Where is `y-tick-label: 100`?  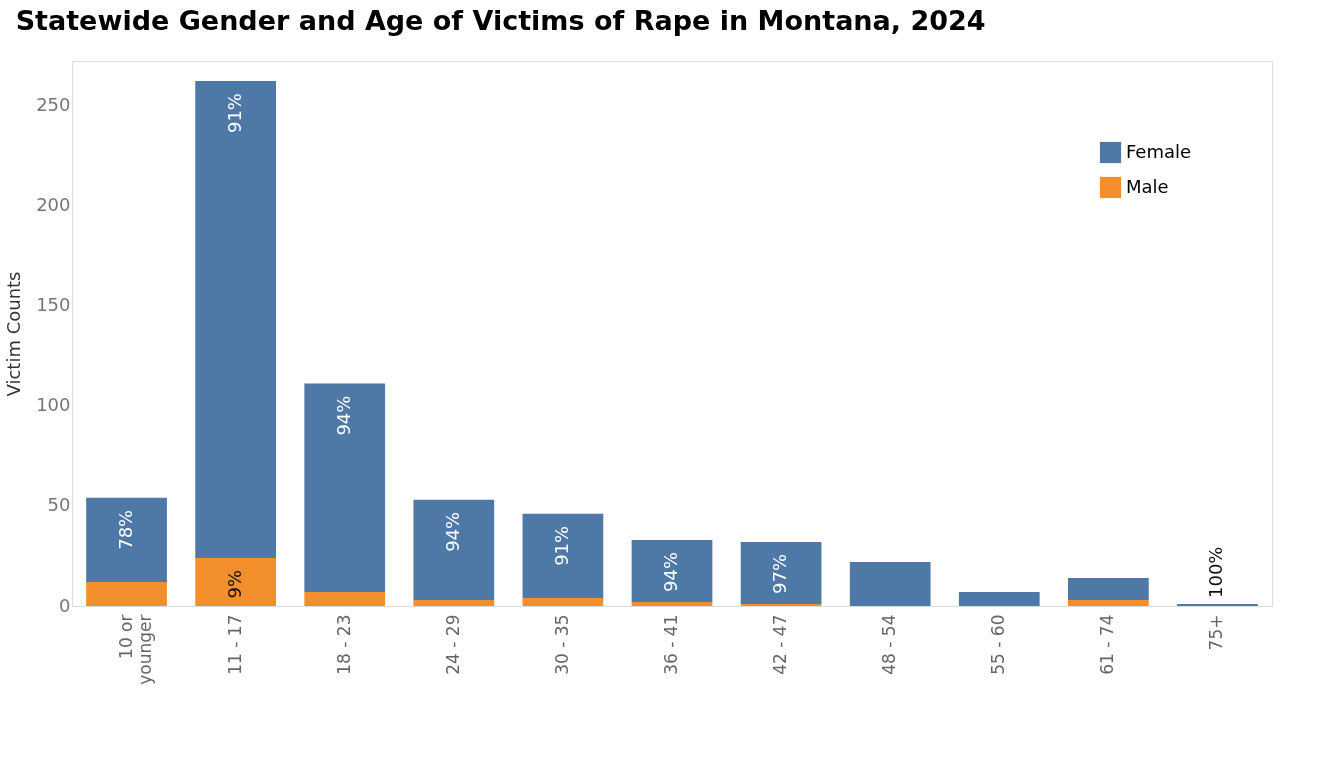 y-tick-label: 100 is located at coordinates (53, 405).